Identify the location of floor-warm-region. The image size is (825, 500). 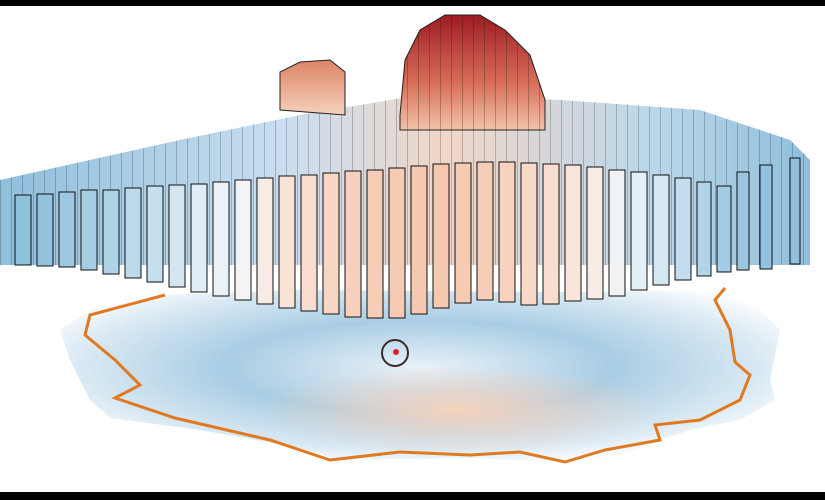
(460, 410).